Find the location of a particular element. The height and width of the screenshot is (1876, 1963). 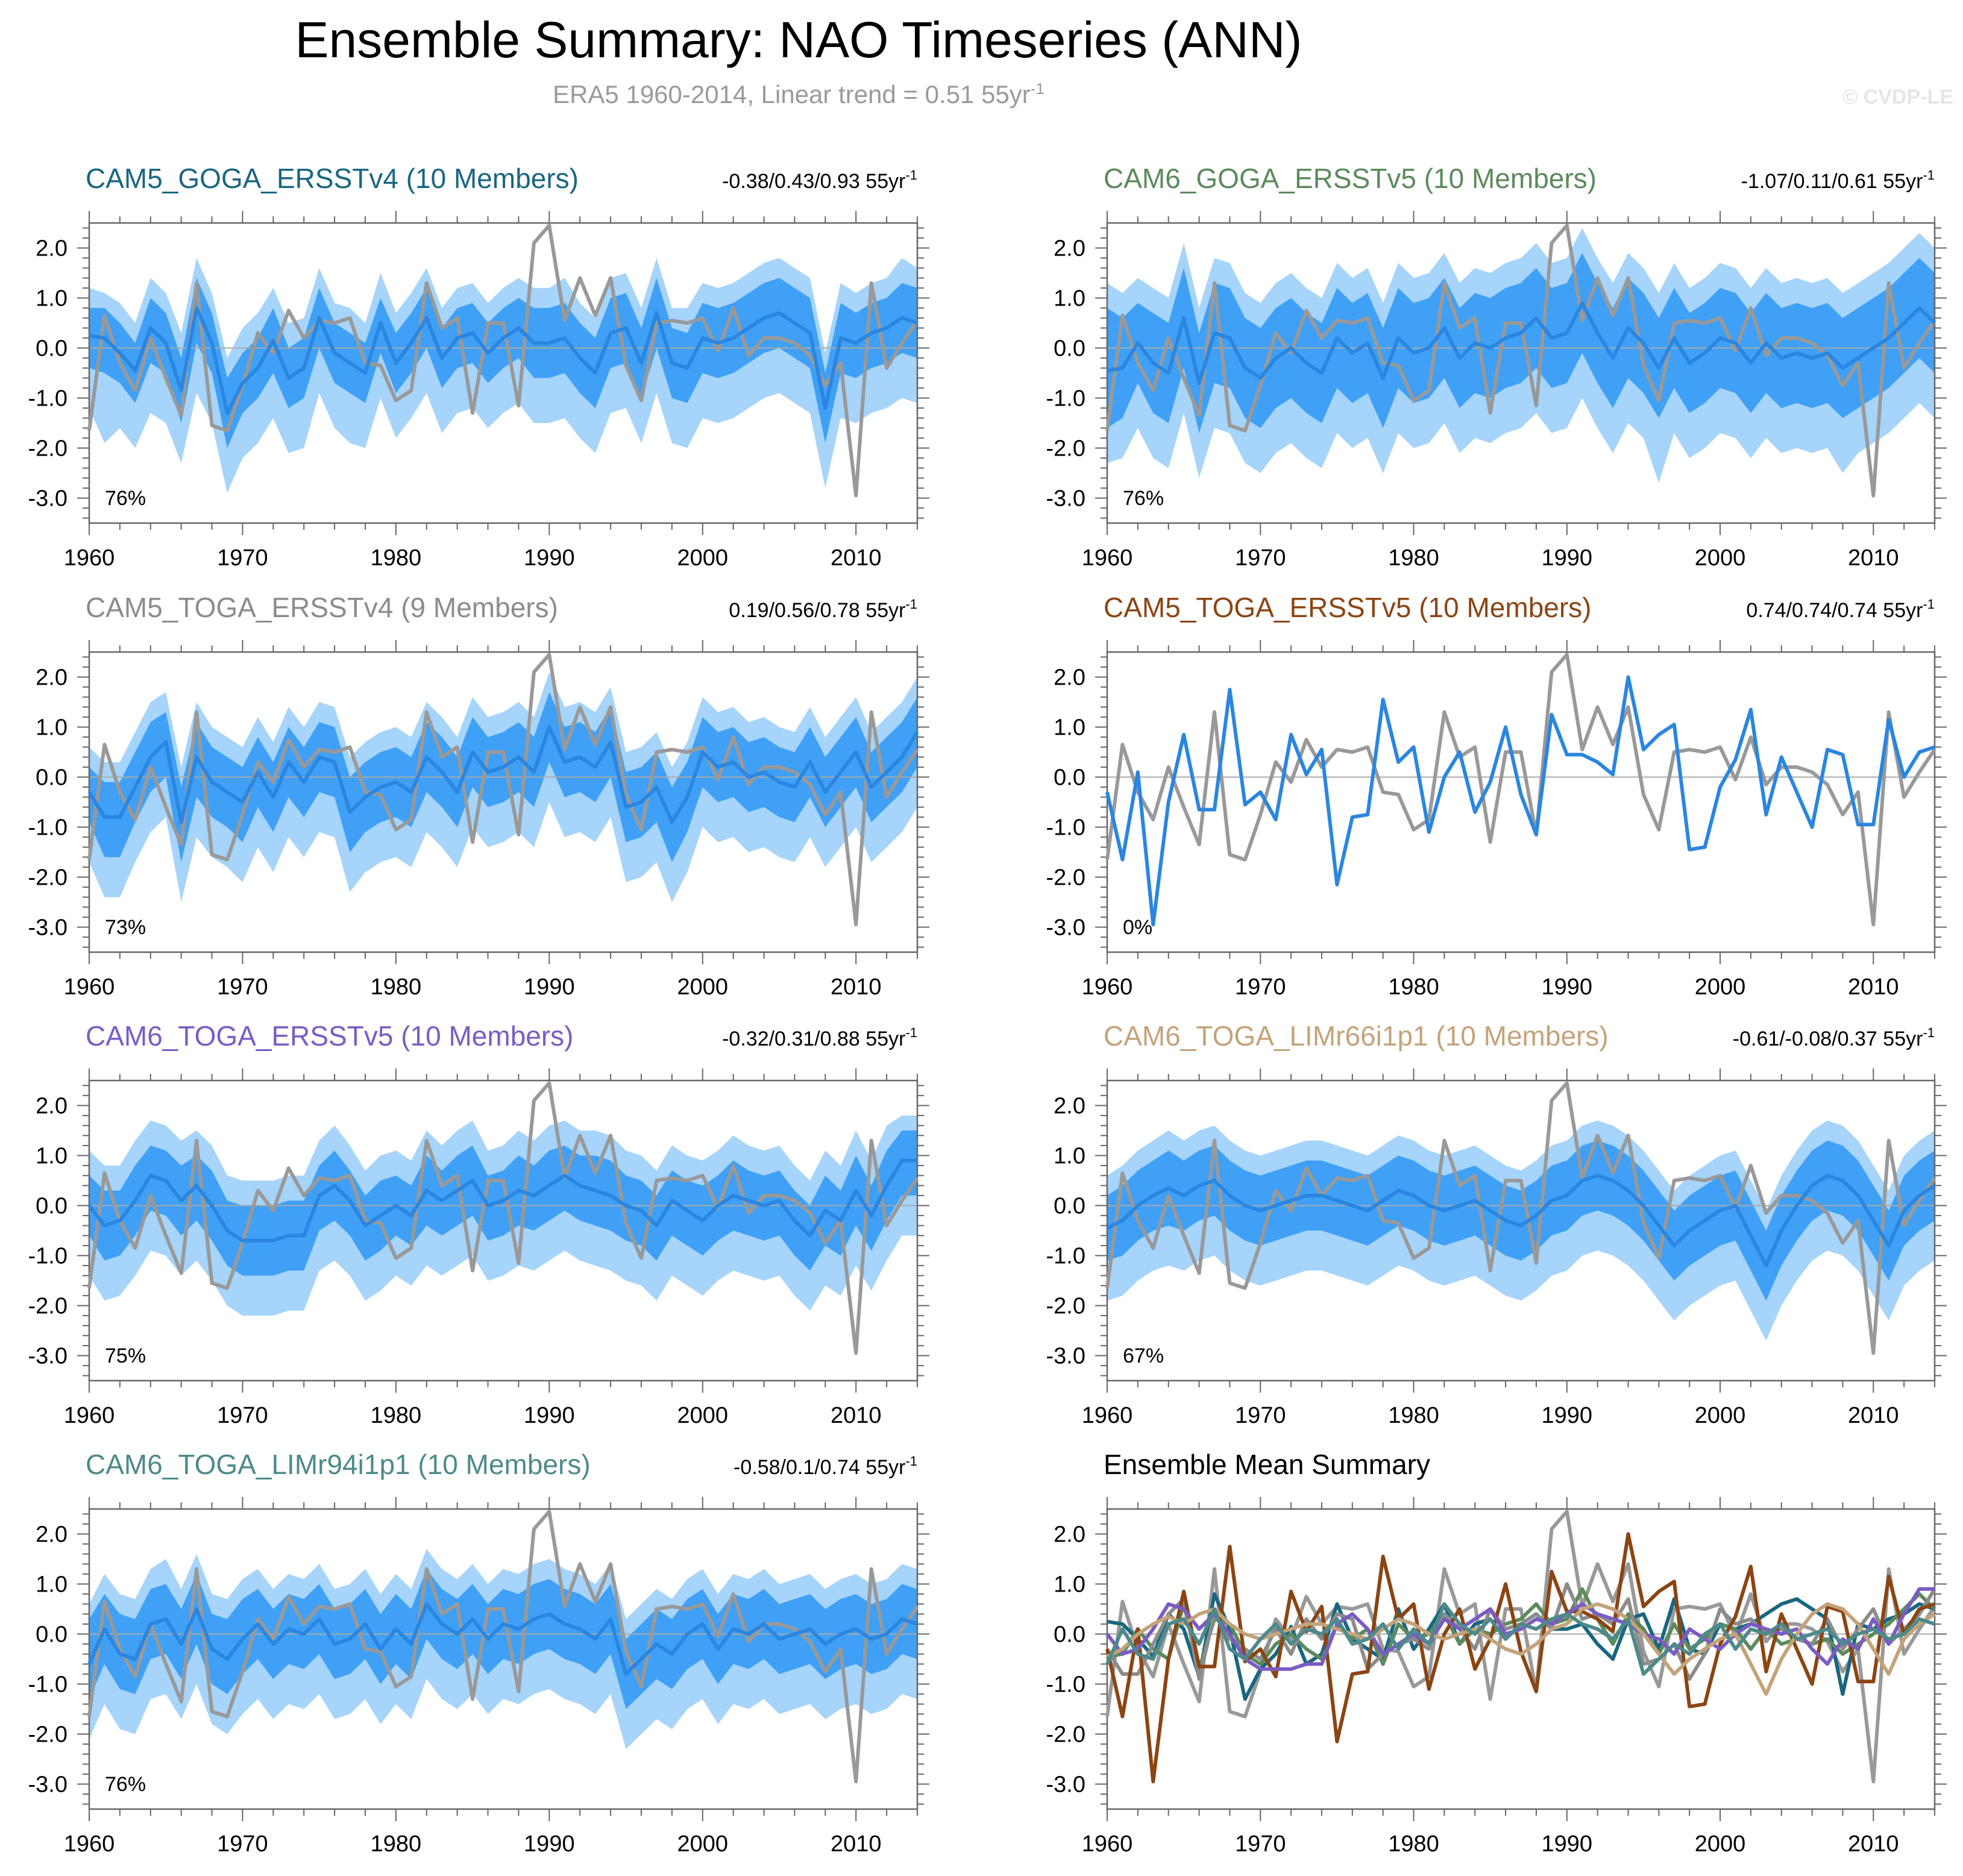

panel-trend: 0.74/0.74/0.74 55yr-1 is located at coordinates (1840, 609).